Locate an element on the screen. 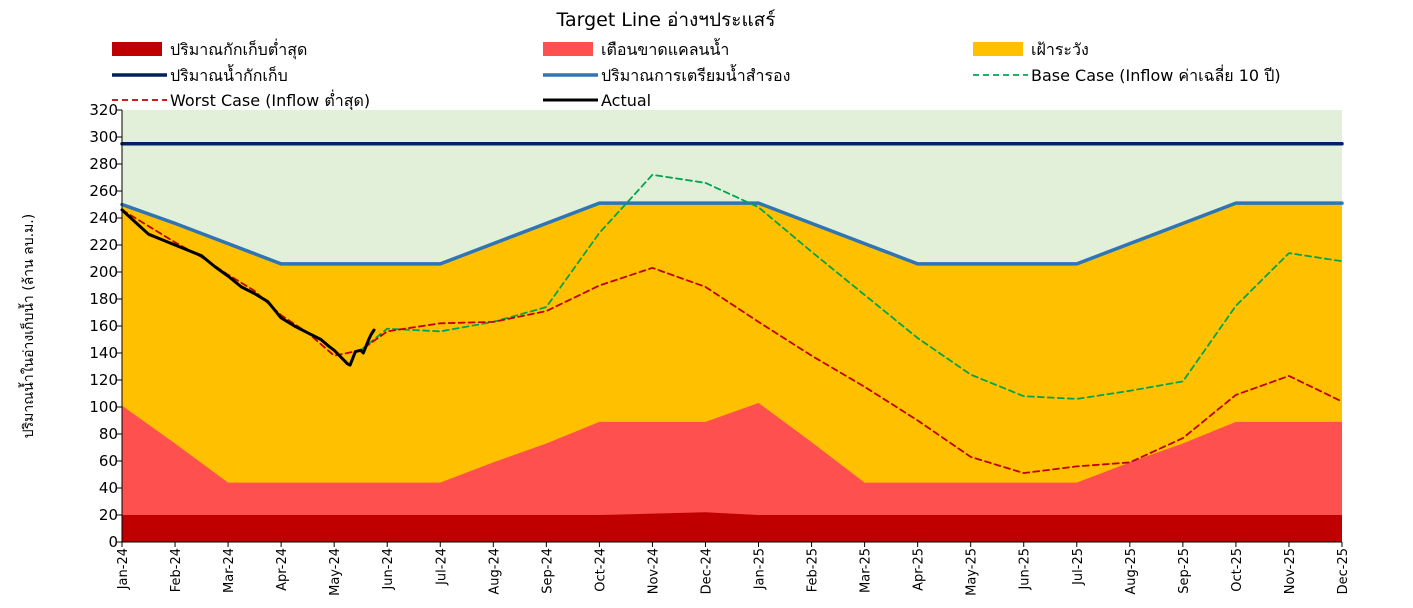  x-tick-label: Jul-25 is located at coordinates (1078, 567).